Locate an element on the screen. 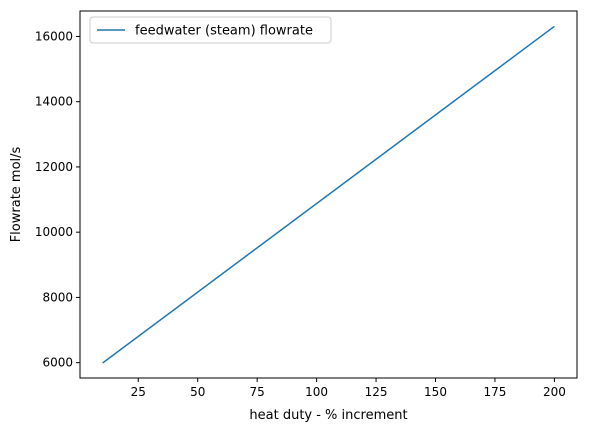 This screenshot has width=589, height=432. x-tick-label: 25 is located at coordinates (138, 392).